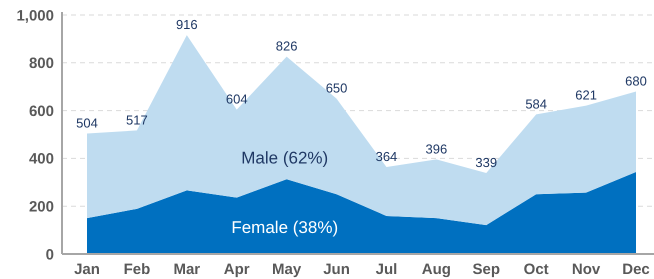 The image size is (654, 279). I want to click on x-tick-label: Apr, so click(237, 269).